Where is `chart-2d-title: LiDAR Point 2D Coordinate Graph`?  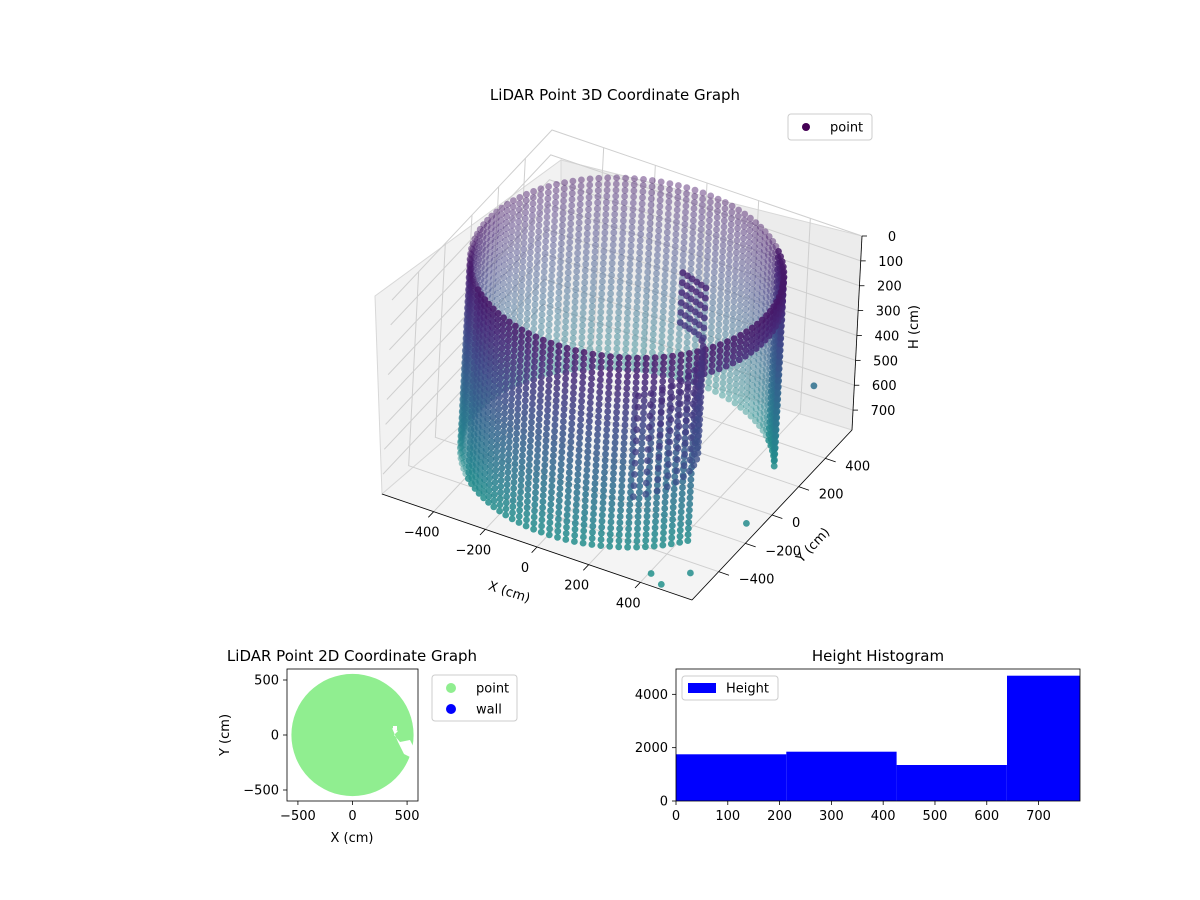
chart-2d-title: LiDAR Point 2D Coordinate Graph is located at coordinates (352, 656).